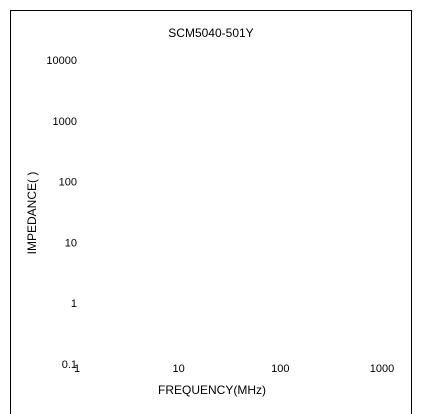  What do you see at coordinates (382, 369) in the screenshot?
I see `x-tick-label: 1000` at bounding box center [382, 369].